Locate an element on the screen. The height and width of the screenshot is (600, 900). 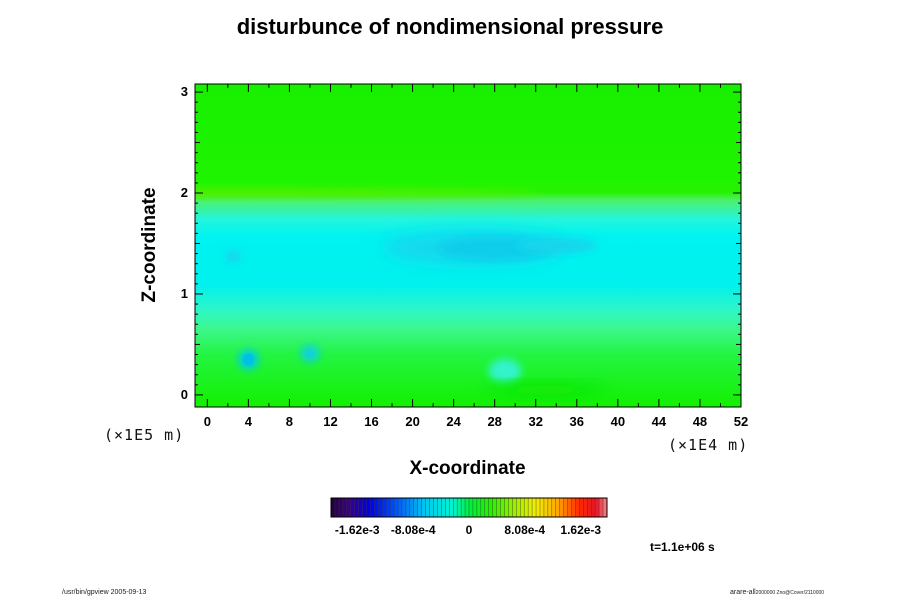
y-tick-label: 1 is located at coordinates (184, 293).